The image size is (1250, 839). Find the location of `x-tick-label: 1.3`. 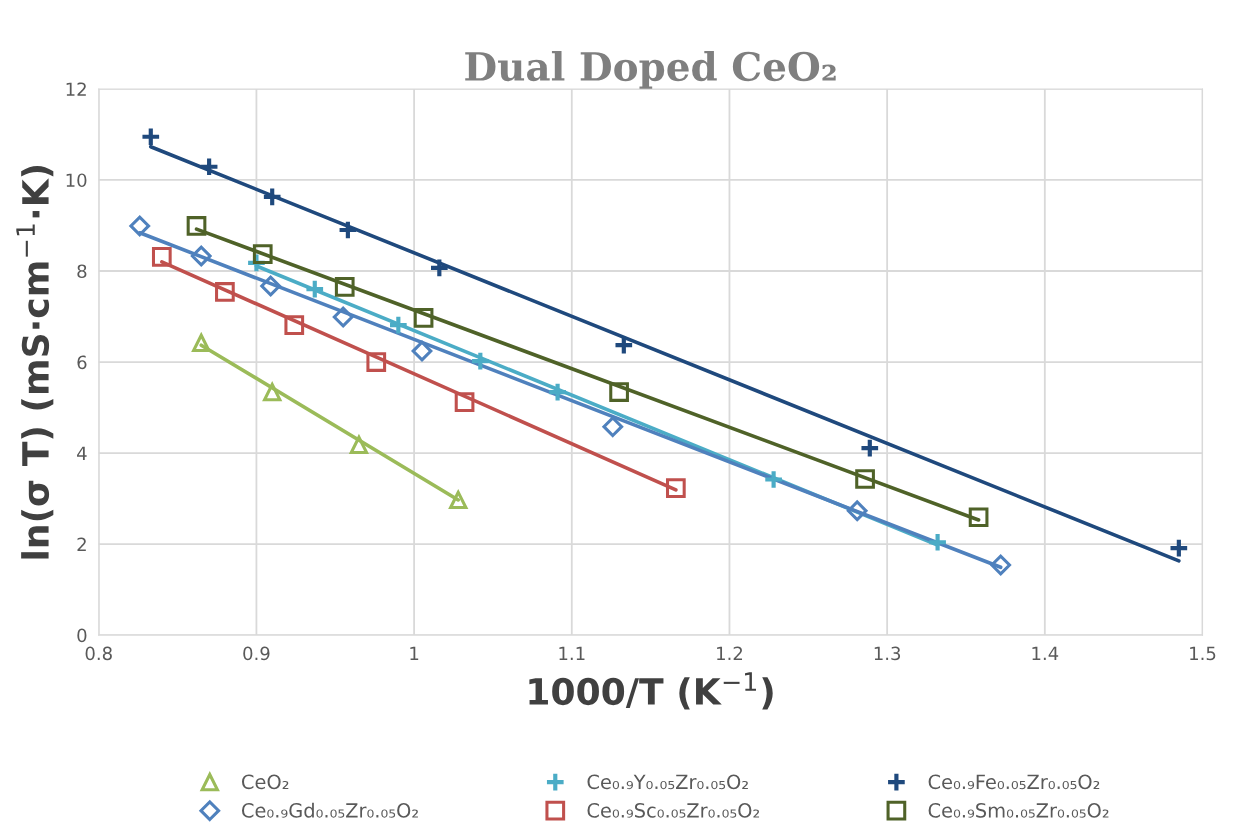

x-tick-label: 1.3 is located at coordinates (887, 653).